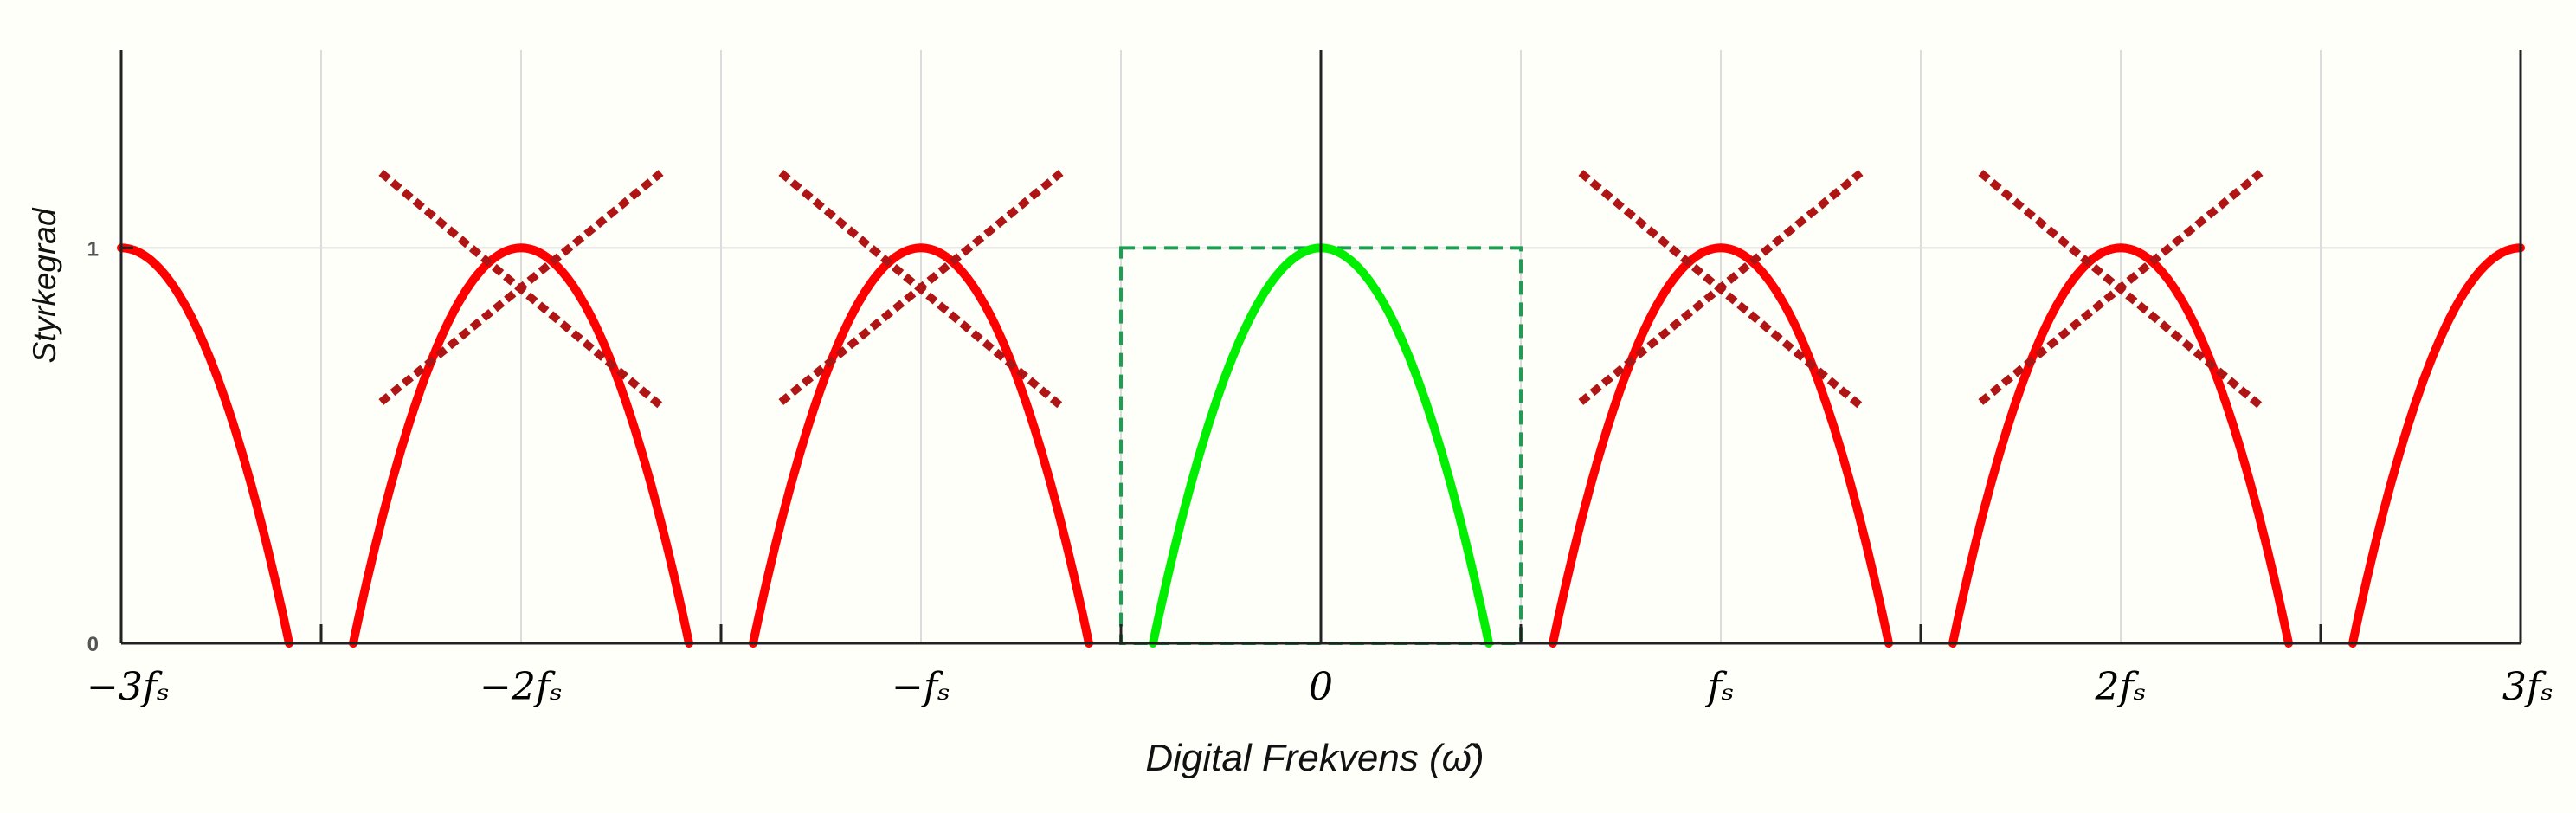  What do you see at coordinates (521, 687) in the screenshot?
I see `x-tick-label: −2𝑓ₛ` at bounding box center [521, 687].